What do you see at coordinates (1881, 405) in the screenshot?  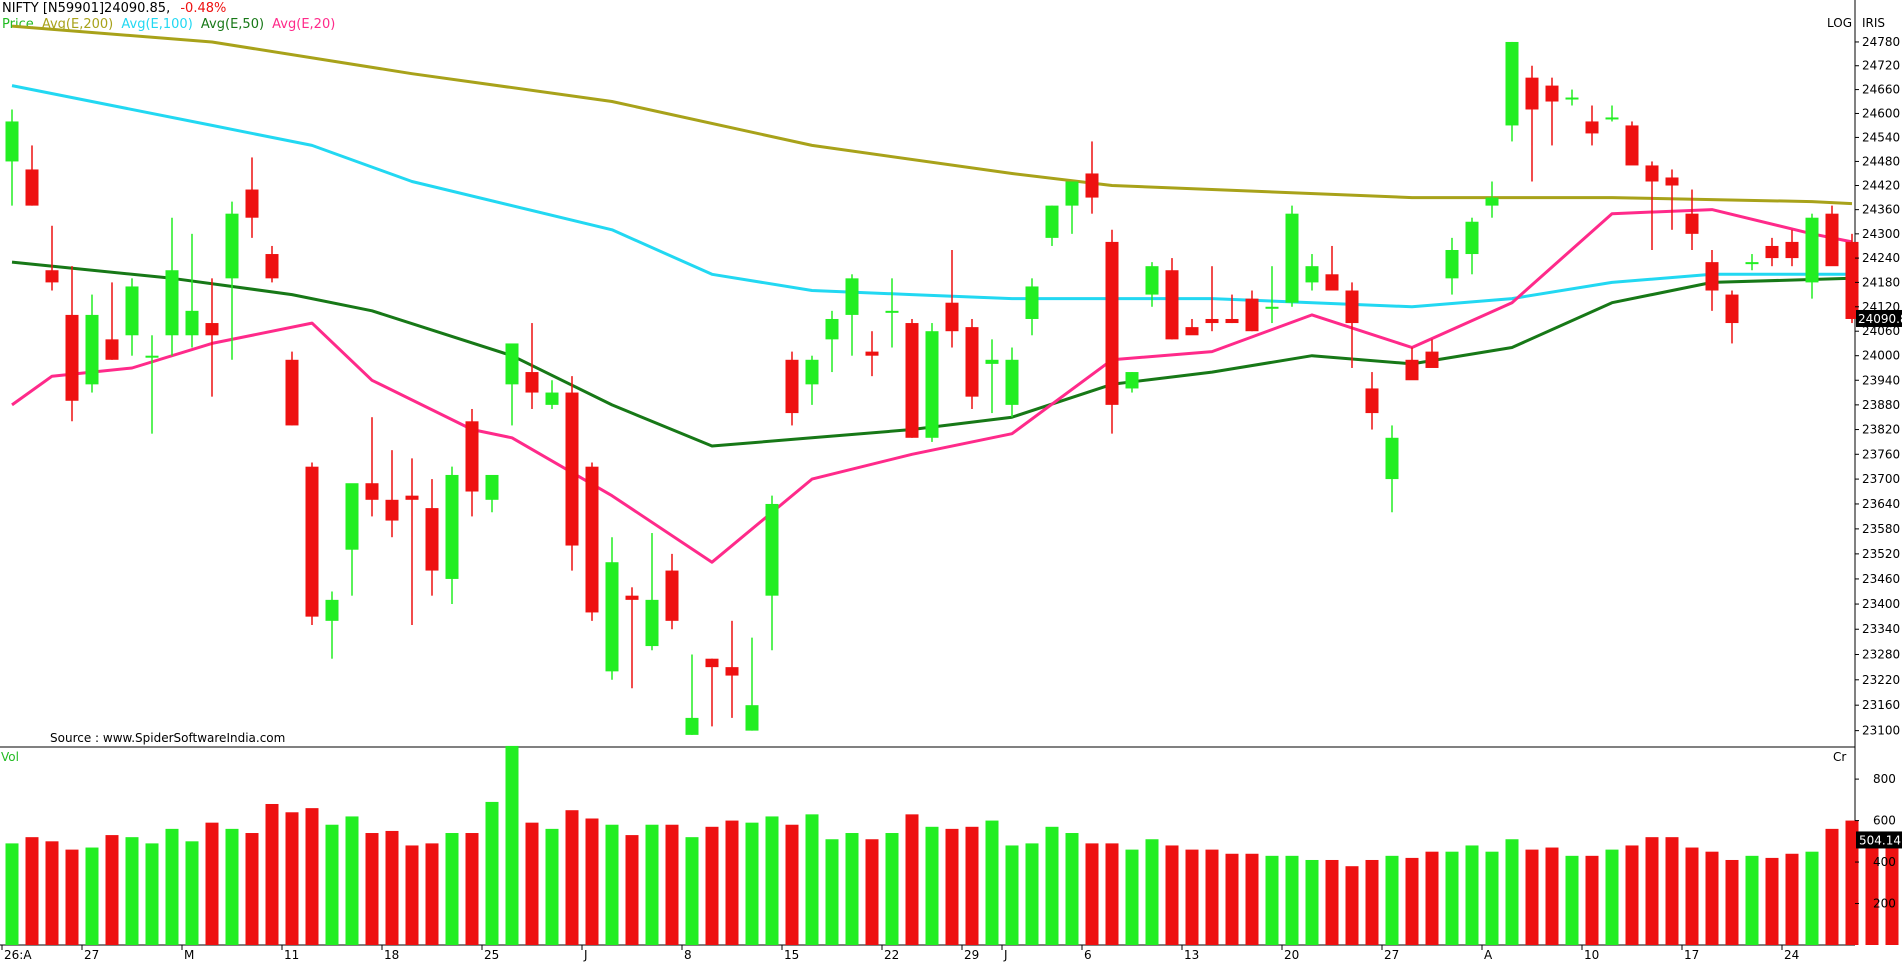 I see `price-tick-label: 23880` at bounding box center [1881, 405].